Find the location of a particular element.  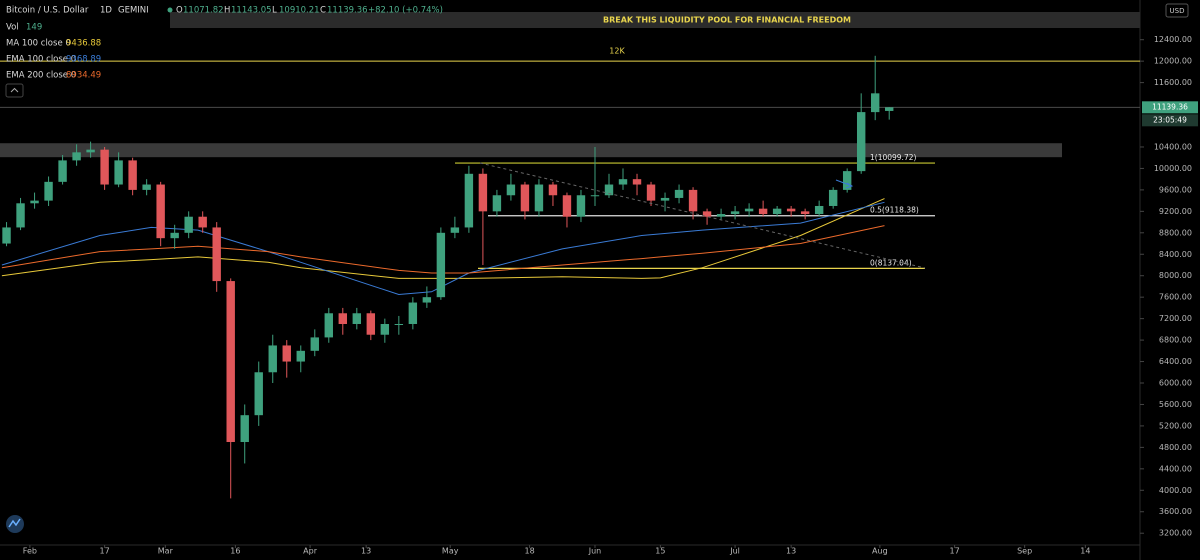

x-tick-label: May is located at coordinates (450, 551).